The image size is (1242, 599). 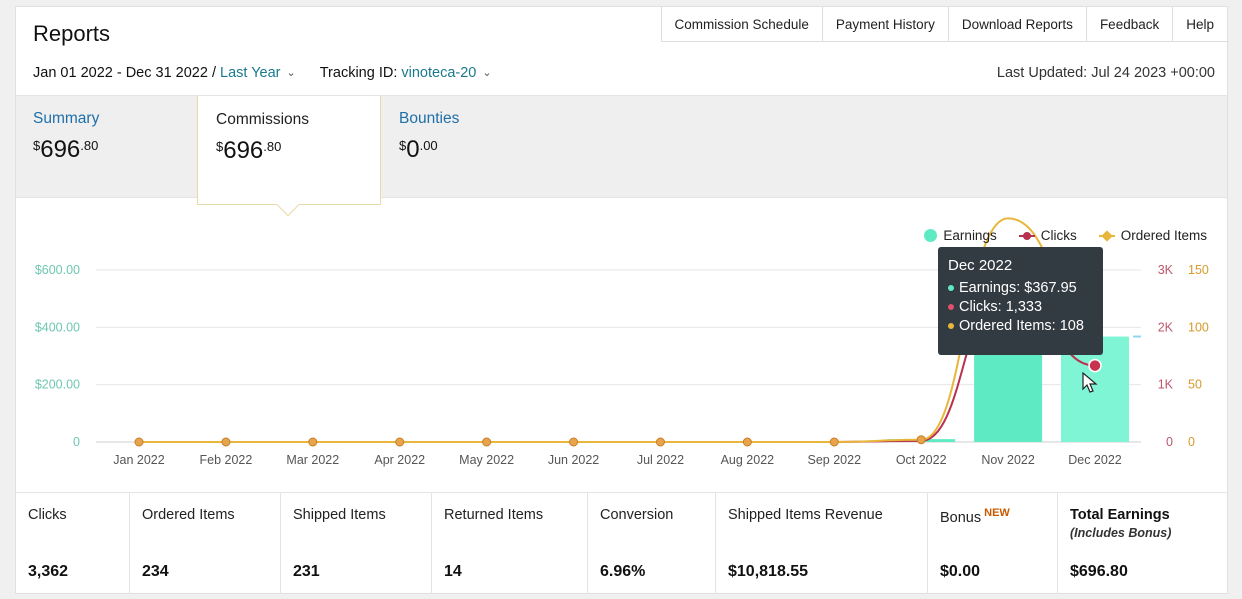 I want to click on x-tick-label: Jul 2022, so click(x=660, y=460).